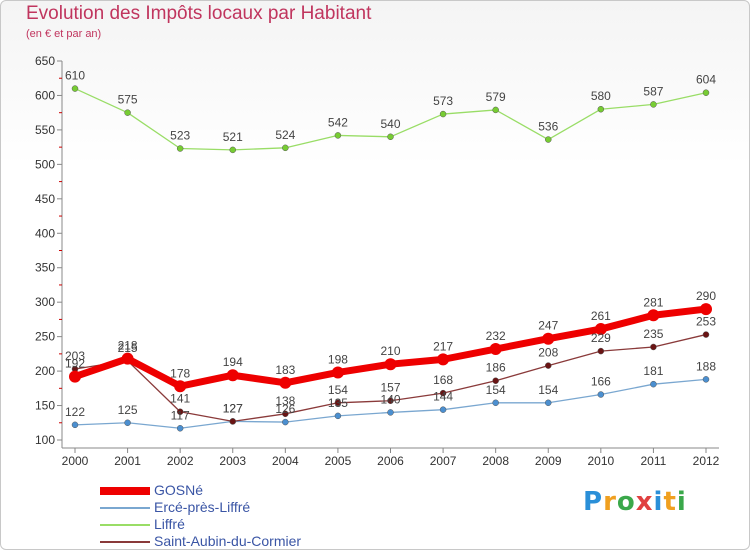  Describe the element at coordinates (548, 127) in the screenshot. I see `data-label: 536` at that location.